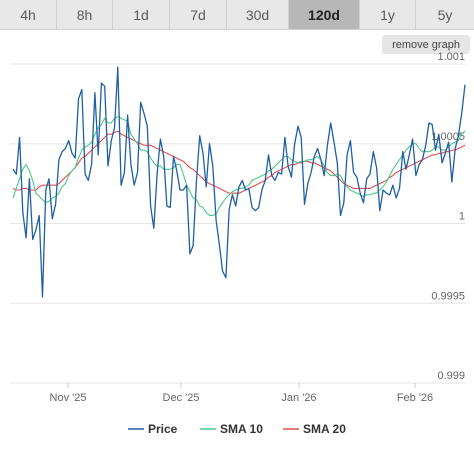 This screenshot has width=474, height=455. Describe the element at coordinates (388, 15) in the screenshot. I see `tab-1y: 1y` at that location.